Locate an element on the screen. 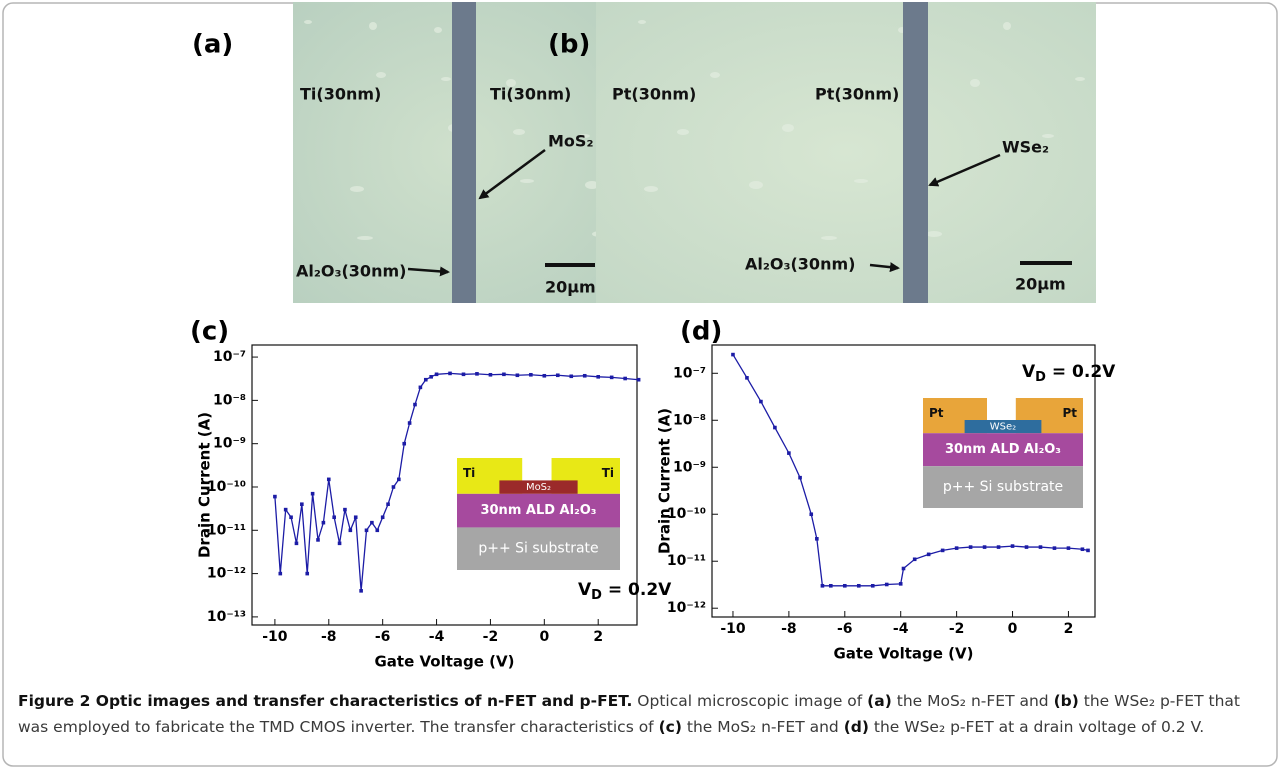 Image resolution: width=1281 pixels, height=770 pixels. inset-label: WSe₂ is located at coordinates (1003, 427).